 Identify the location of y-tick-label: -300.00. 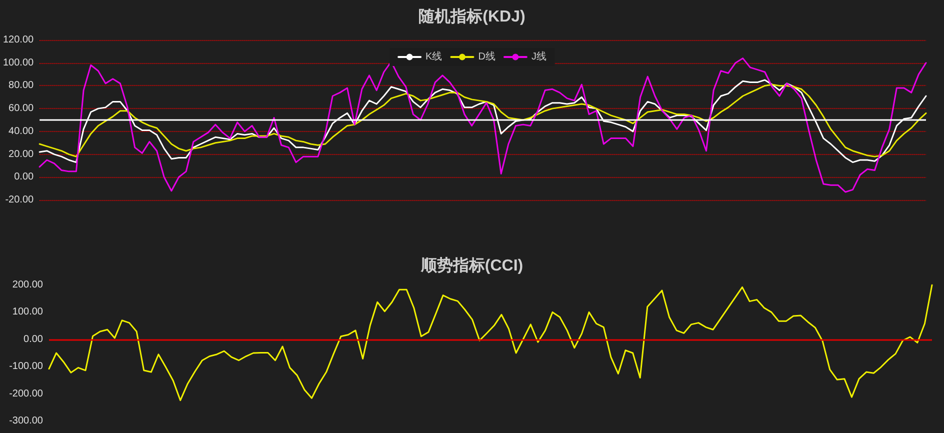
(26, 421).